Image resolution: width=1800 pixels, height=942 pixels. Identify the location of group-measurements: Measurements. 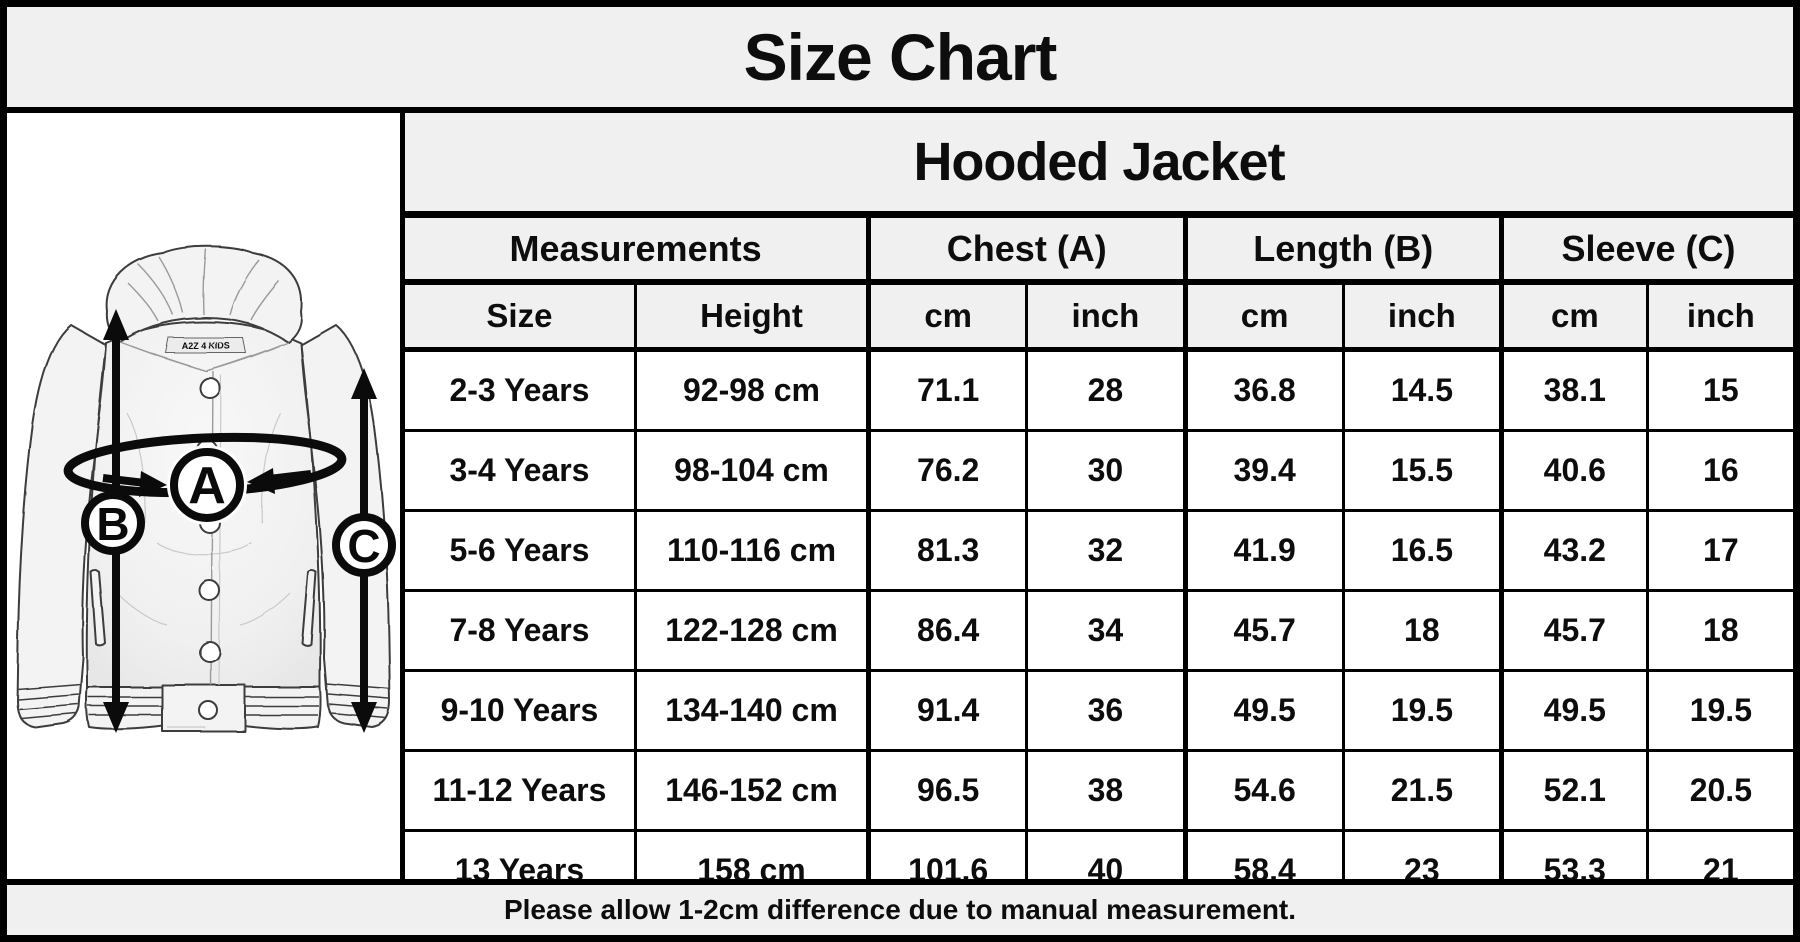
(638, 249).